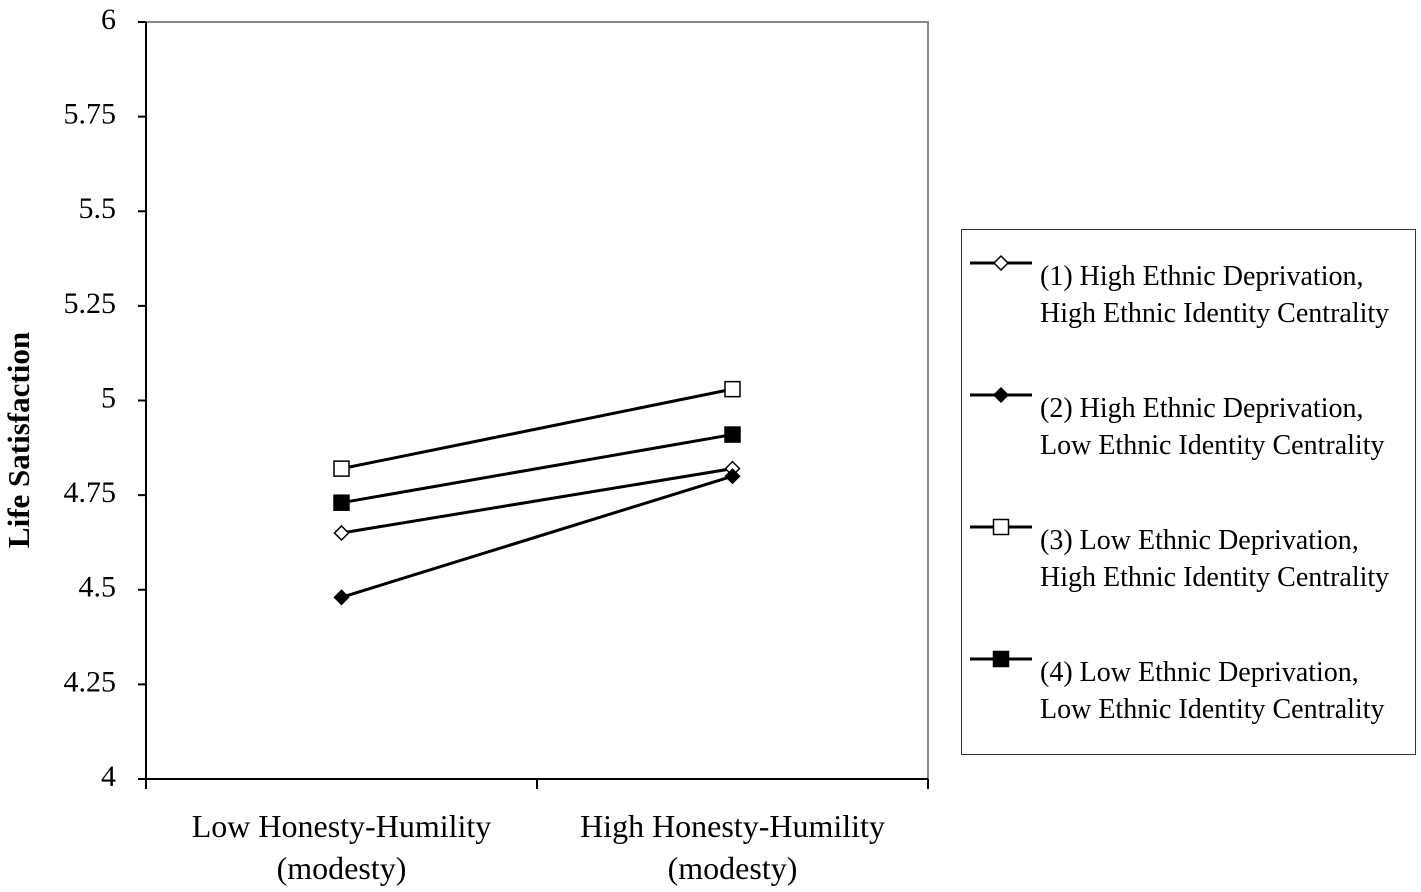 This screenshot has width=1421, height=892. What do you see at coordinates (90, 303) in the screenshot?
I see `y-tick-label: 5.25` at bounding box center [90, 303].